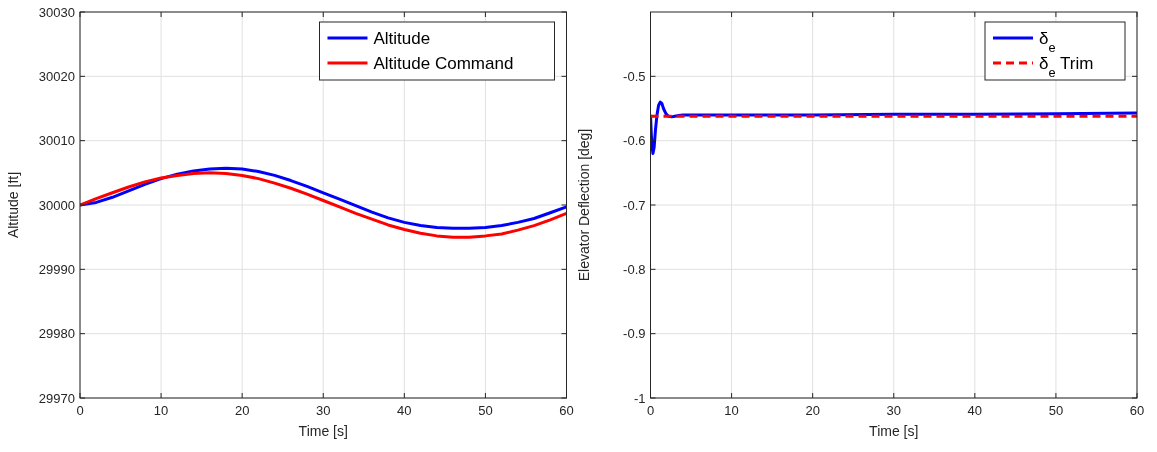 The width and height of the screenshot is (1157, 452). I want to click on y-tick-label: -0.5, so click(634, 76).